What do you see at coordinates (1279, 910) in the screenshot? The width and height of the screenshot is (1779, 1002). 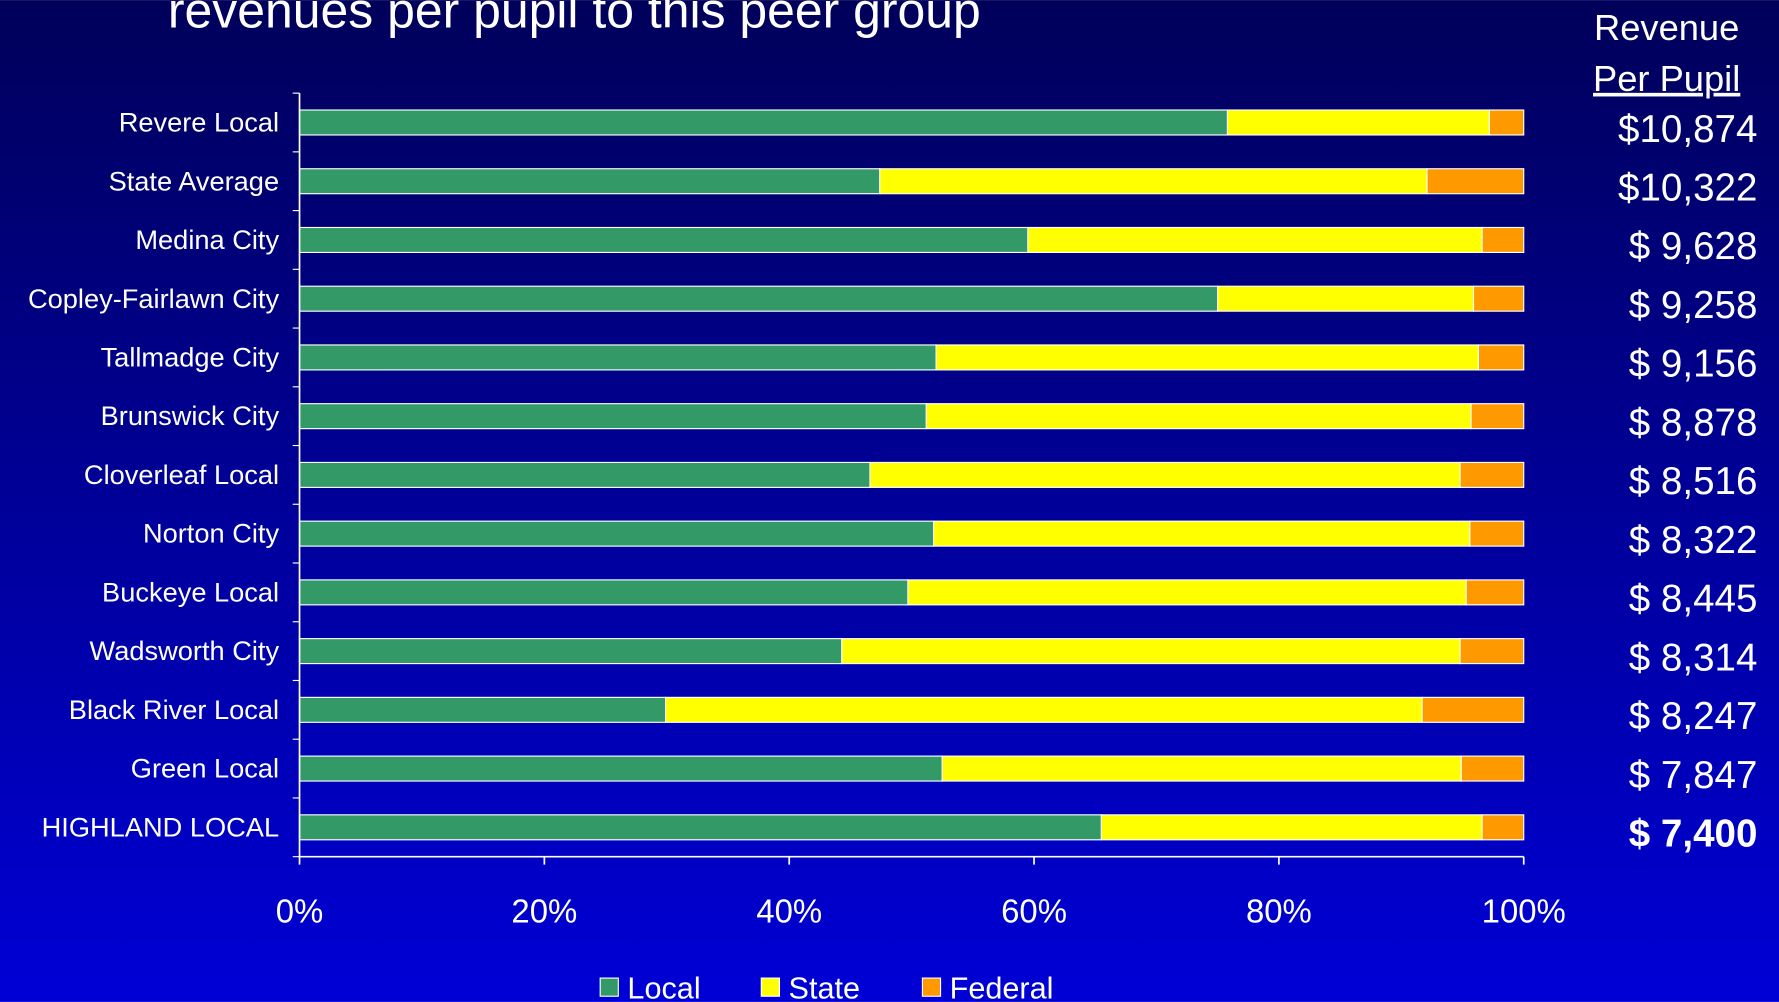 I see `x-tick-label: 80%` at bounding box center [1279, 910].